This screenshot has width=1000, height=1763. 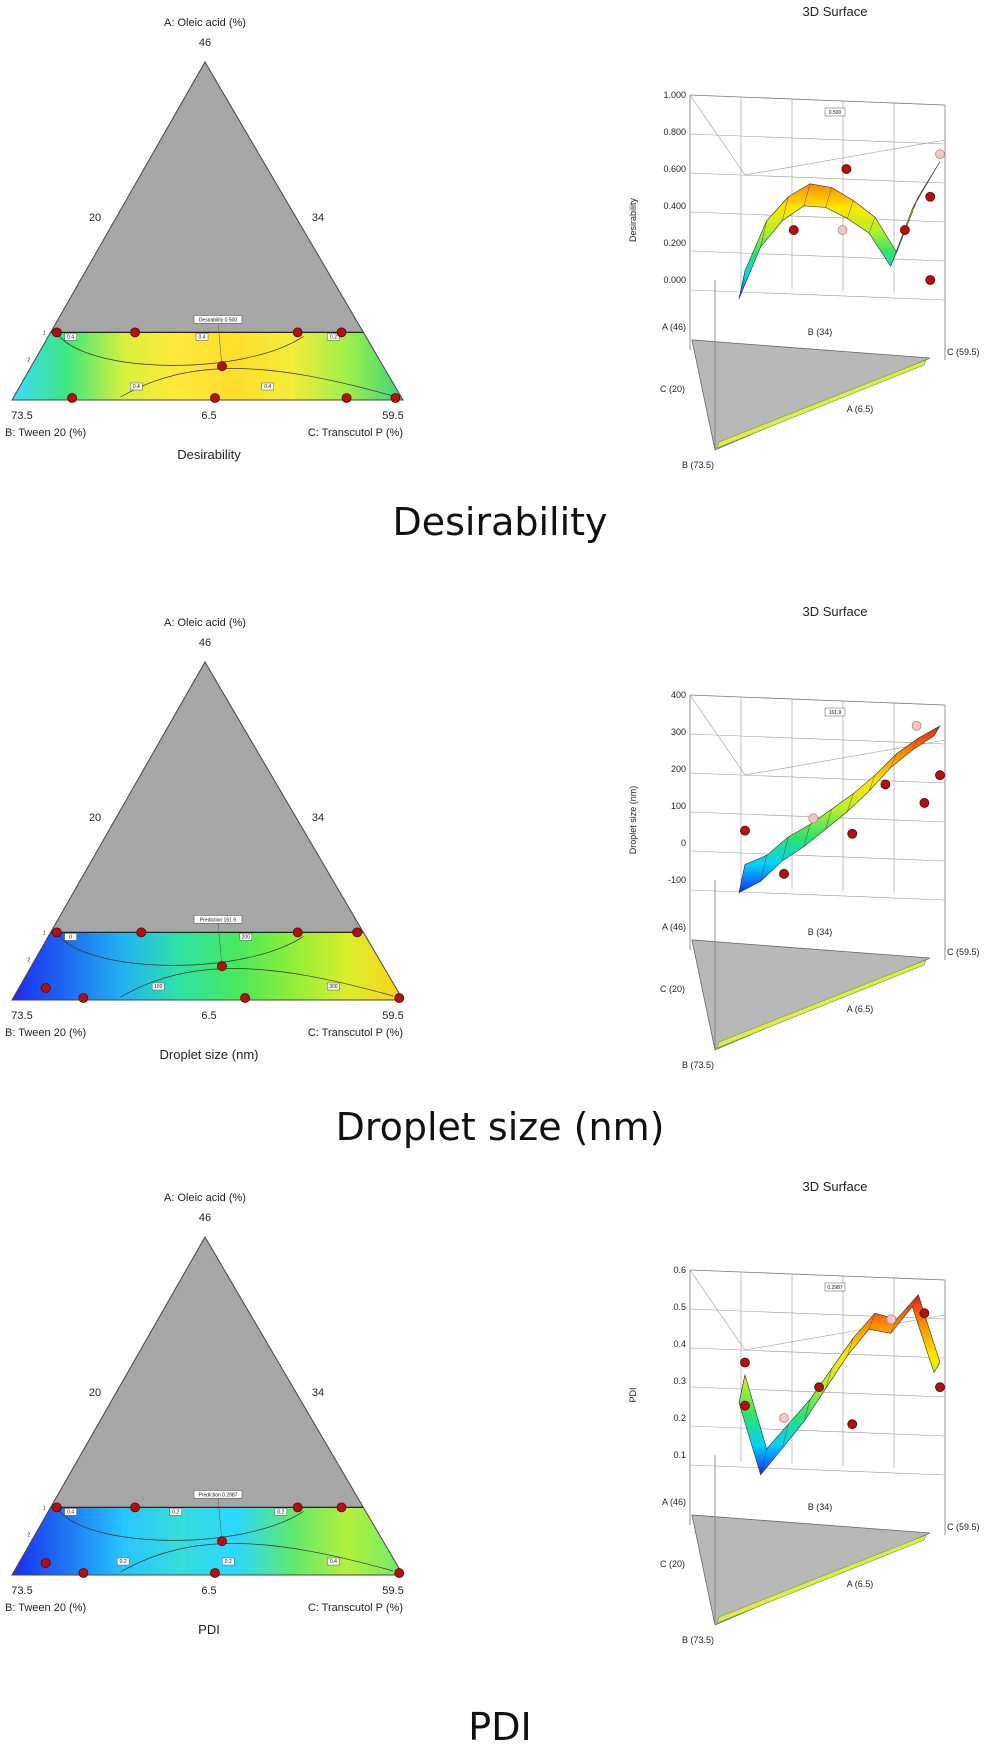 What do you see at coordinates (698, 1640) in the screenshot?
I see `floor-label-b735: B (73.5)` at bounding box center [698, 1640].